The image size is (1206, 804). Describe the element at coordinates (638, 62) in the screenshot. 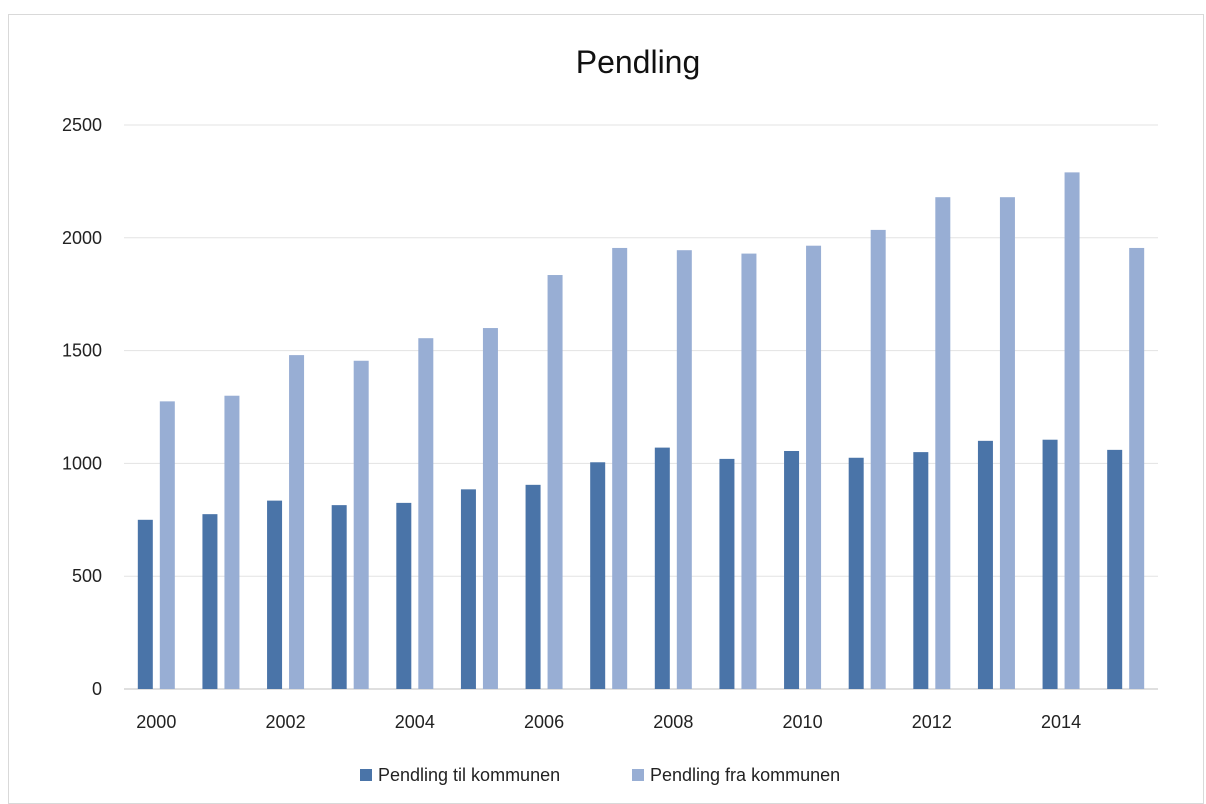

I see `chart-title: Pendling` at that location.